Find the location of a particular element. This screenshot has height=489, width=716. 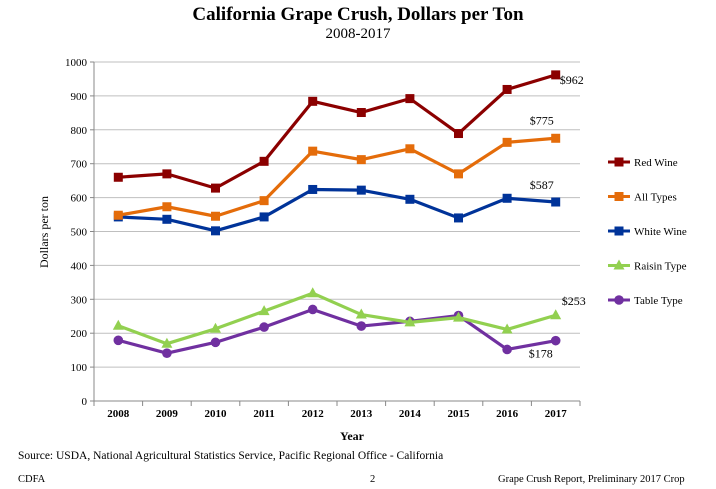

point-table-type-2010 is located at coordinates (215, 342).